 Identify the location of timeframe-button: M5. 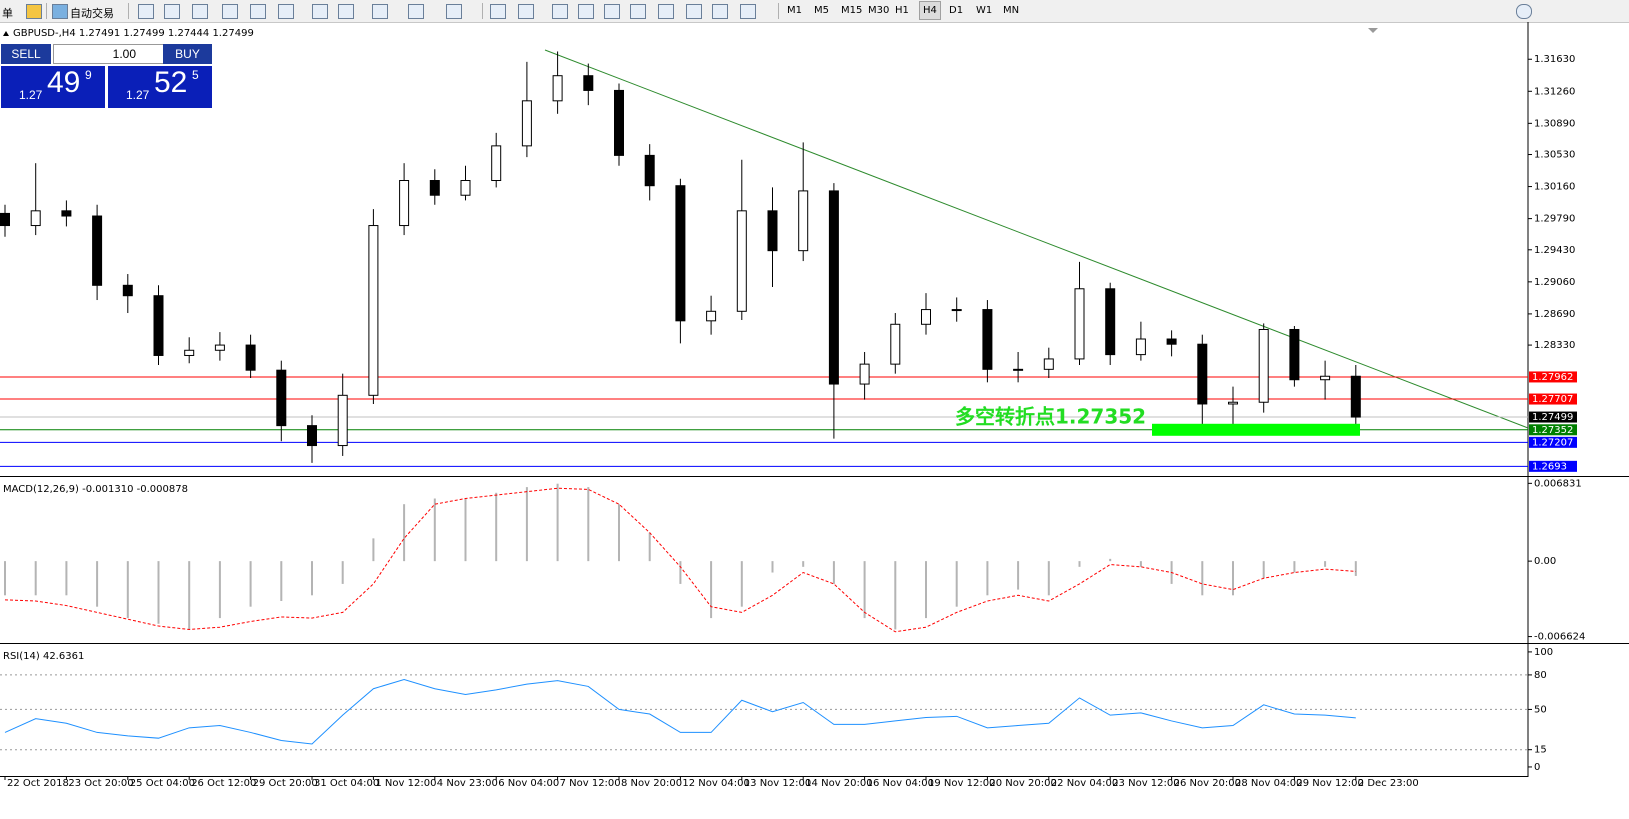
(821, 10).